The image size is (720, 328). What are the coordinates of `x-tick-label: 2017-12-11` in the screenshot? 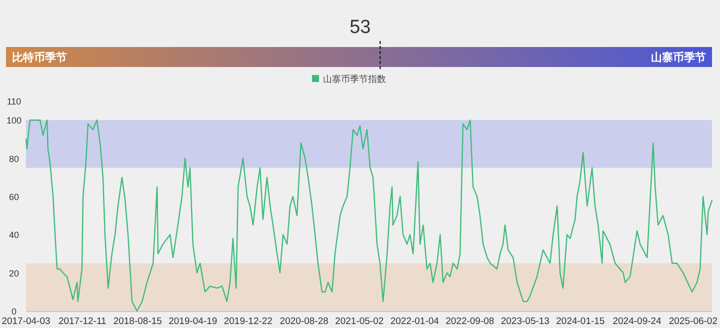 It's located at (82, 321).